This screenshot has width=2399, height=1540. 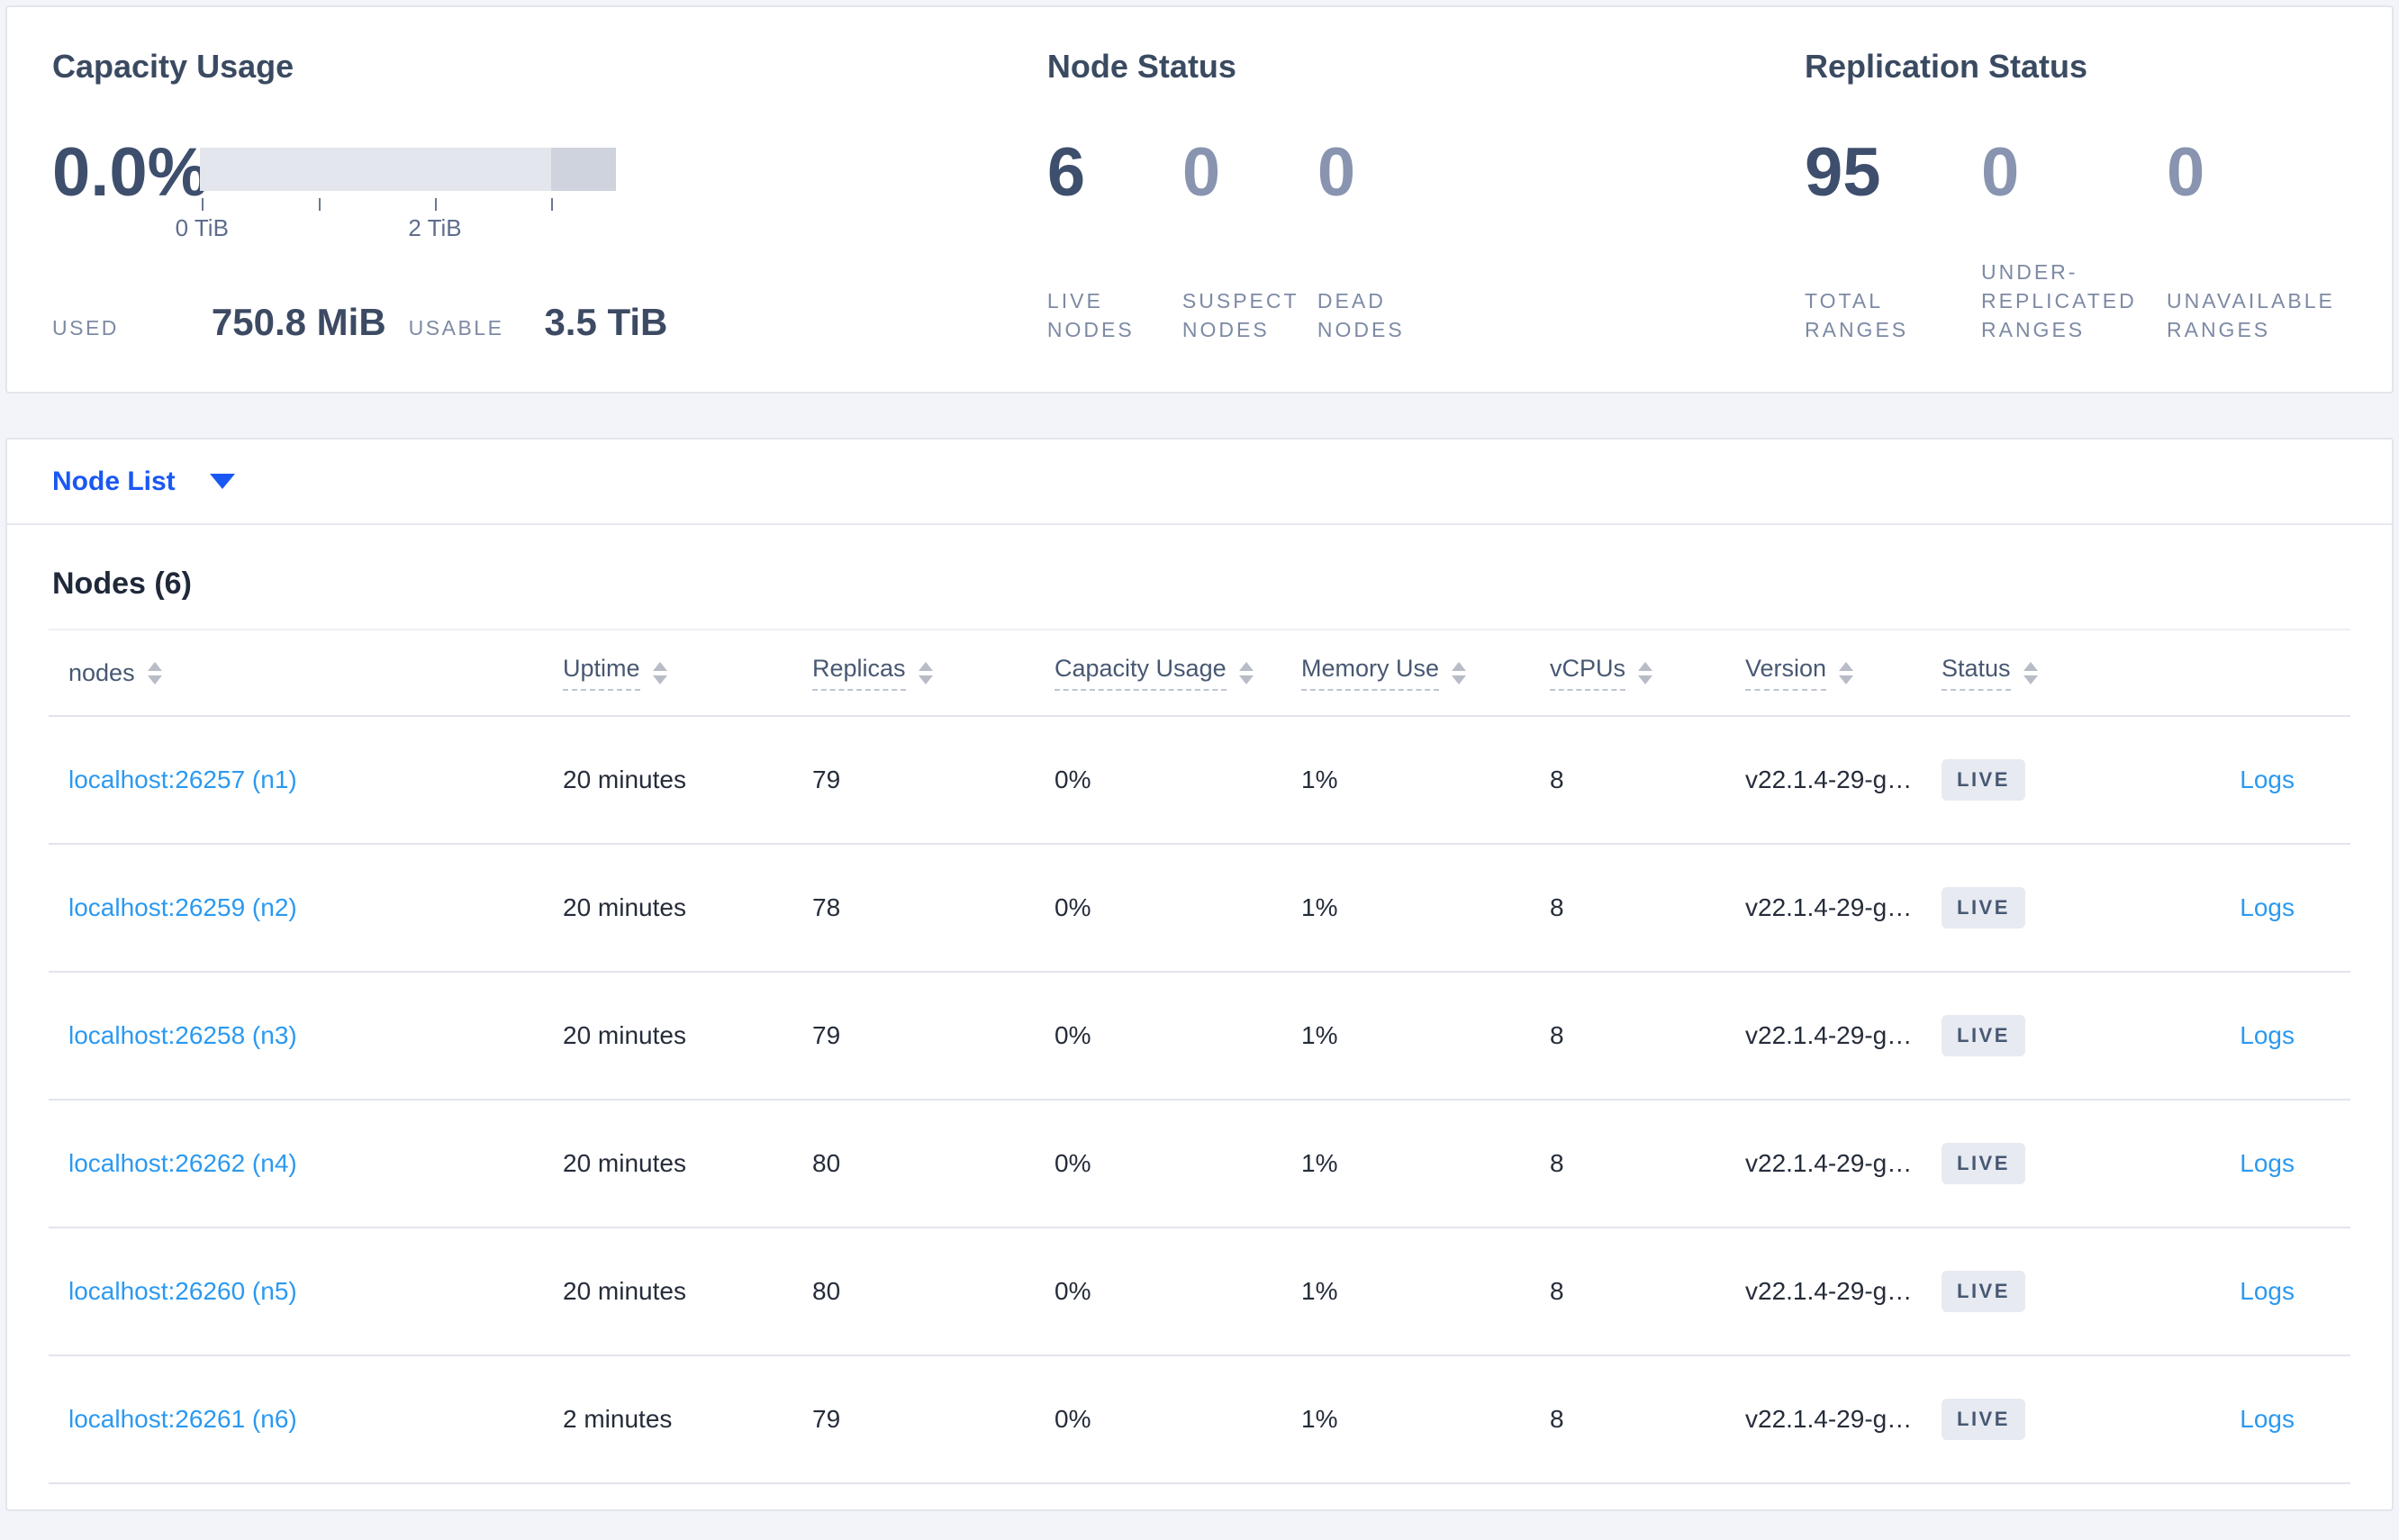 I want to click on suspect-nodes-stat: 0 SUSPECT NODES, so click(x=1249, y=240).